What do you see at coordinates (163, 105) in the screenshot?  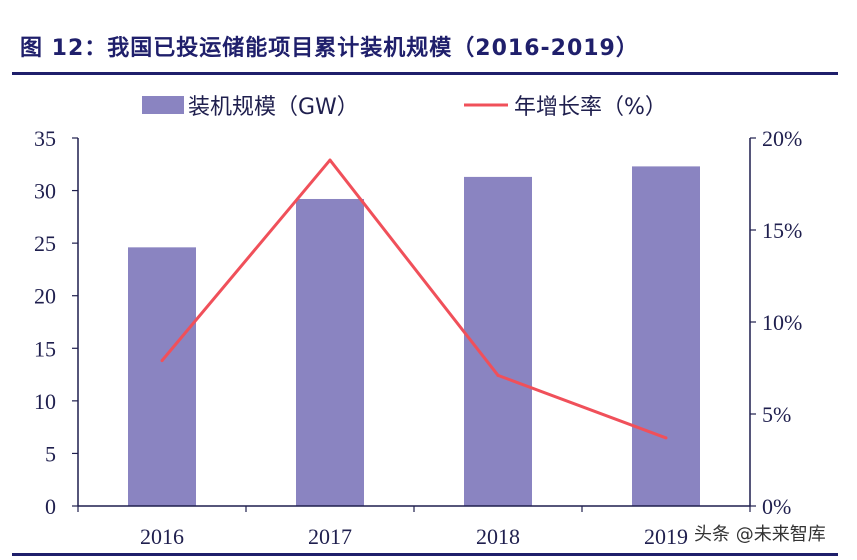 I see `legend-bar-swatch` at bounding box center [163, 105].